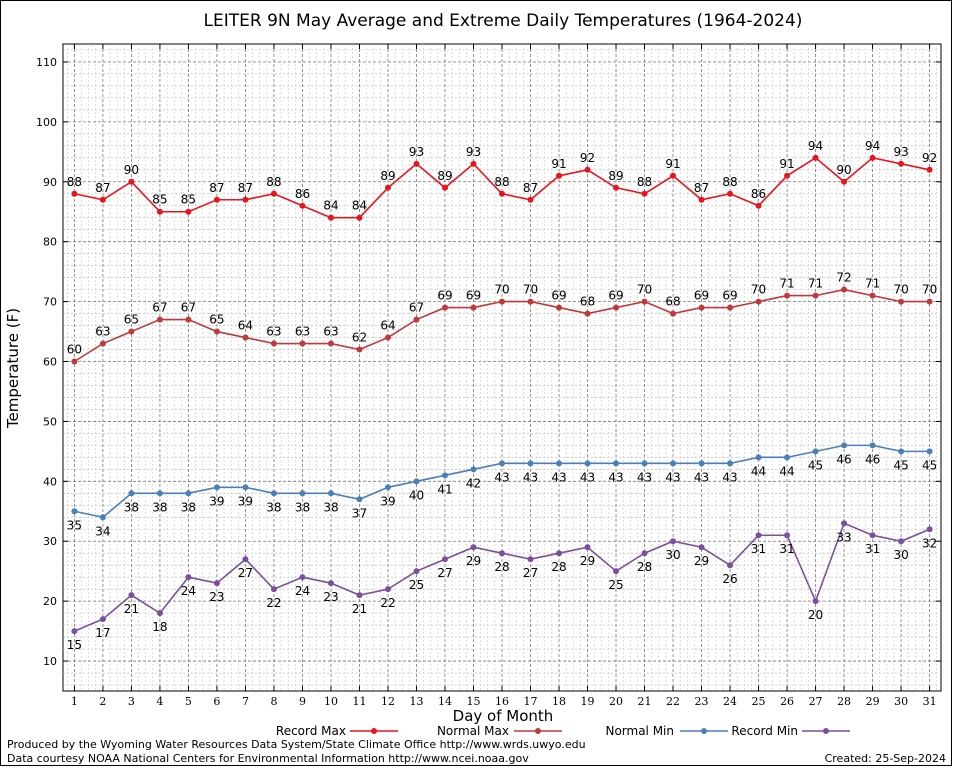  I want to click on x-tick-label: 1, so click(74, 701).